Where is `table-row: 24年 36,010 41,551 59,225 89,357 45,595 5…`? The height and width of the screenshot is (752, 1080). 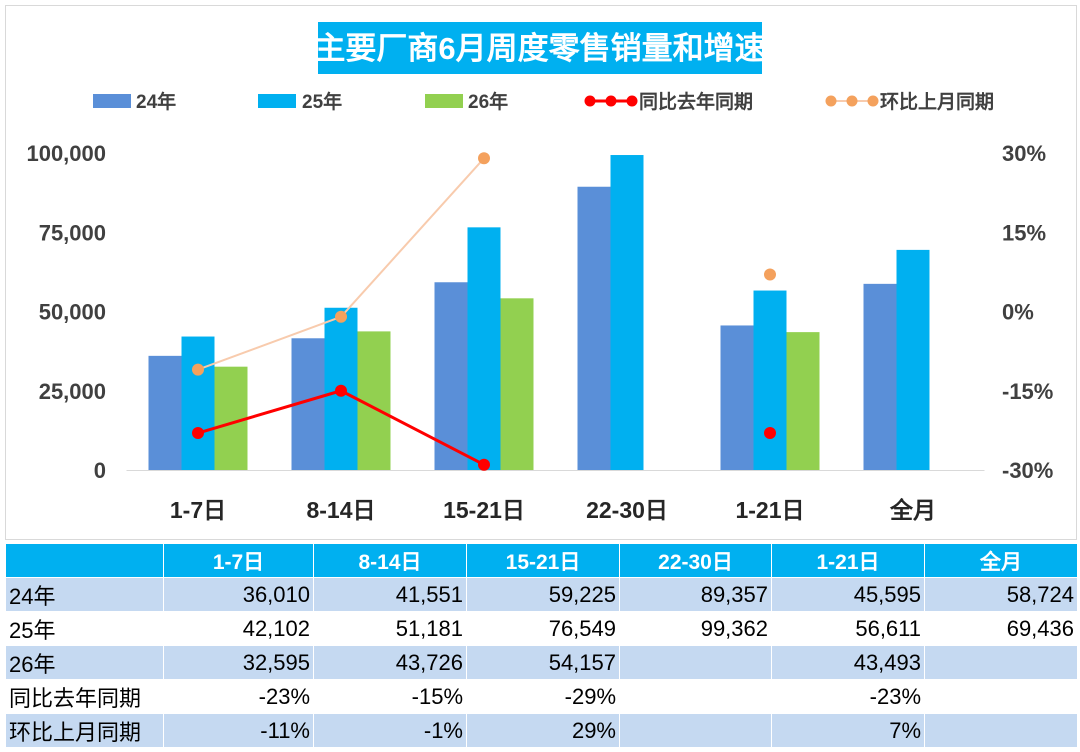
table-row: 24年 36,010 41,551 59,225 89,357 45,595 5… is located at coordinates (541, 594).